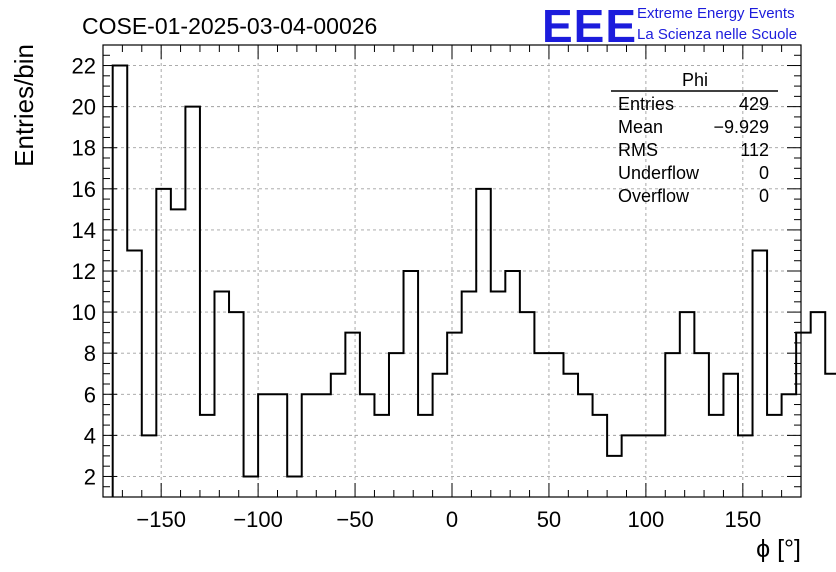 This screenshot has width=836, height=572. What do you see at coordinates (764, 196) in the screenshot?
I see `stats-value-overflow: 0` at bounding box center [764, 196].